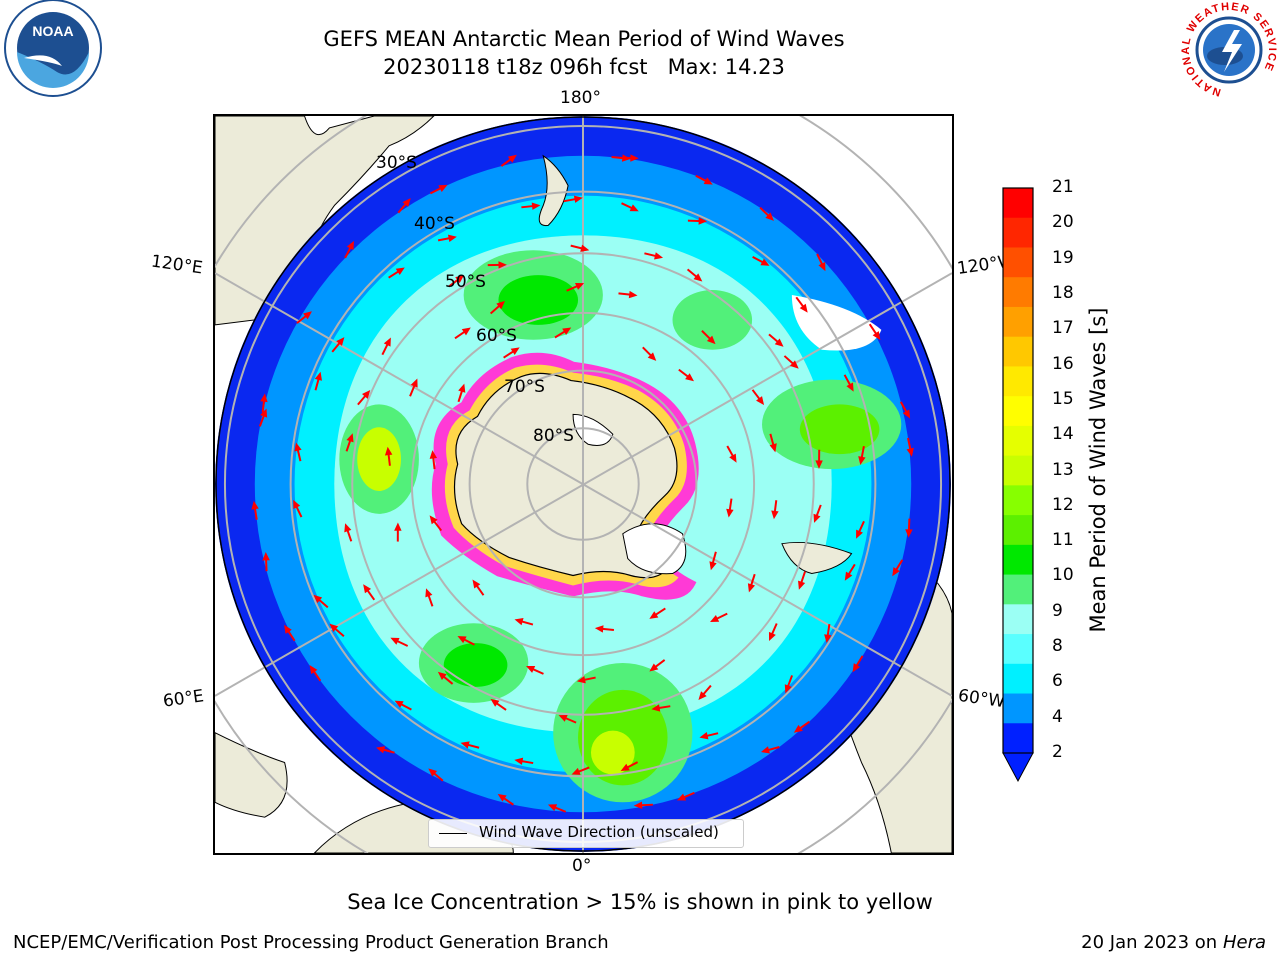  What do you see at coordinates (612, 752) in the screenshot?
I see `wave-patch-5-peak` at bounding box center [612, 752].